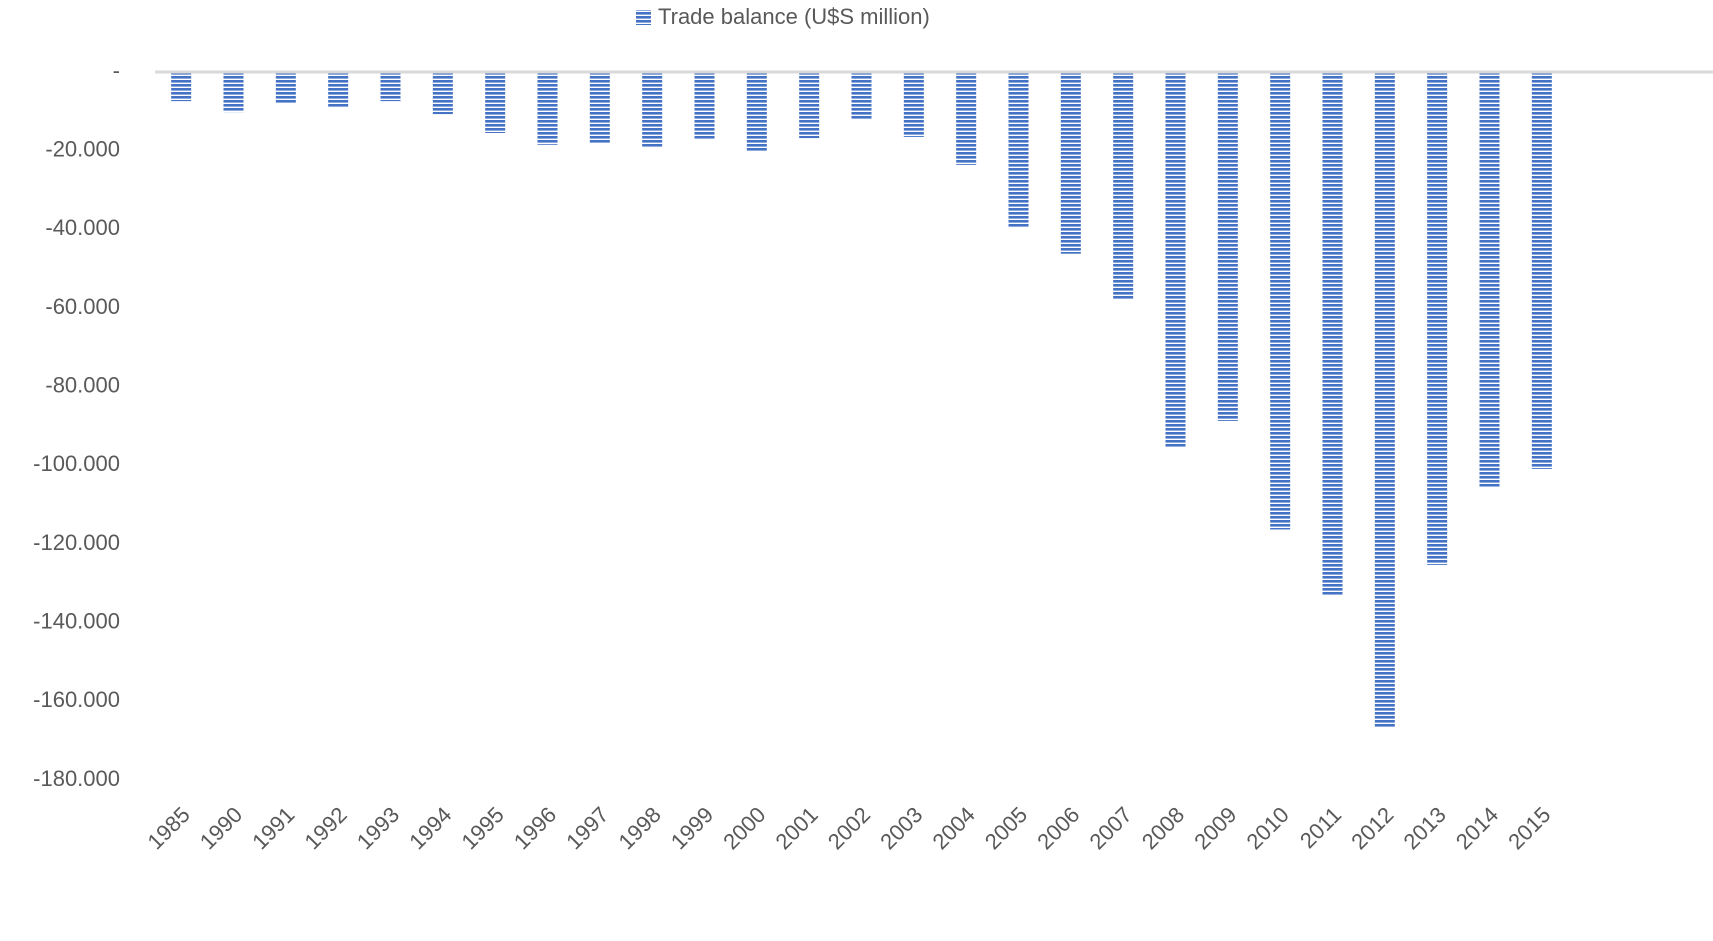 The height and width of the screenshot is (941, 1713). What do you see at coordinates (587, 828) in the screenshot?
I see `x-tick-label: 1997` at bounding box center [587, 828].